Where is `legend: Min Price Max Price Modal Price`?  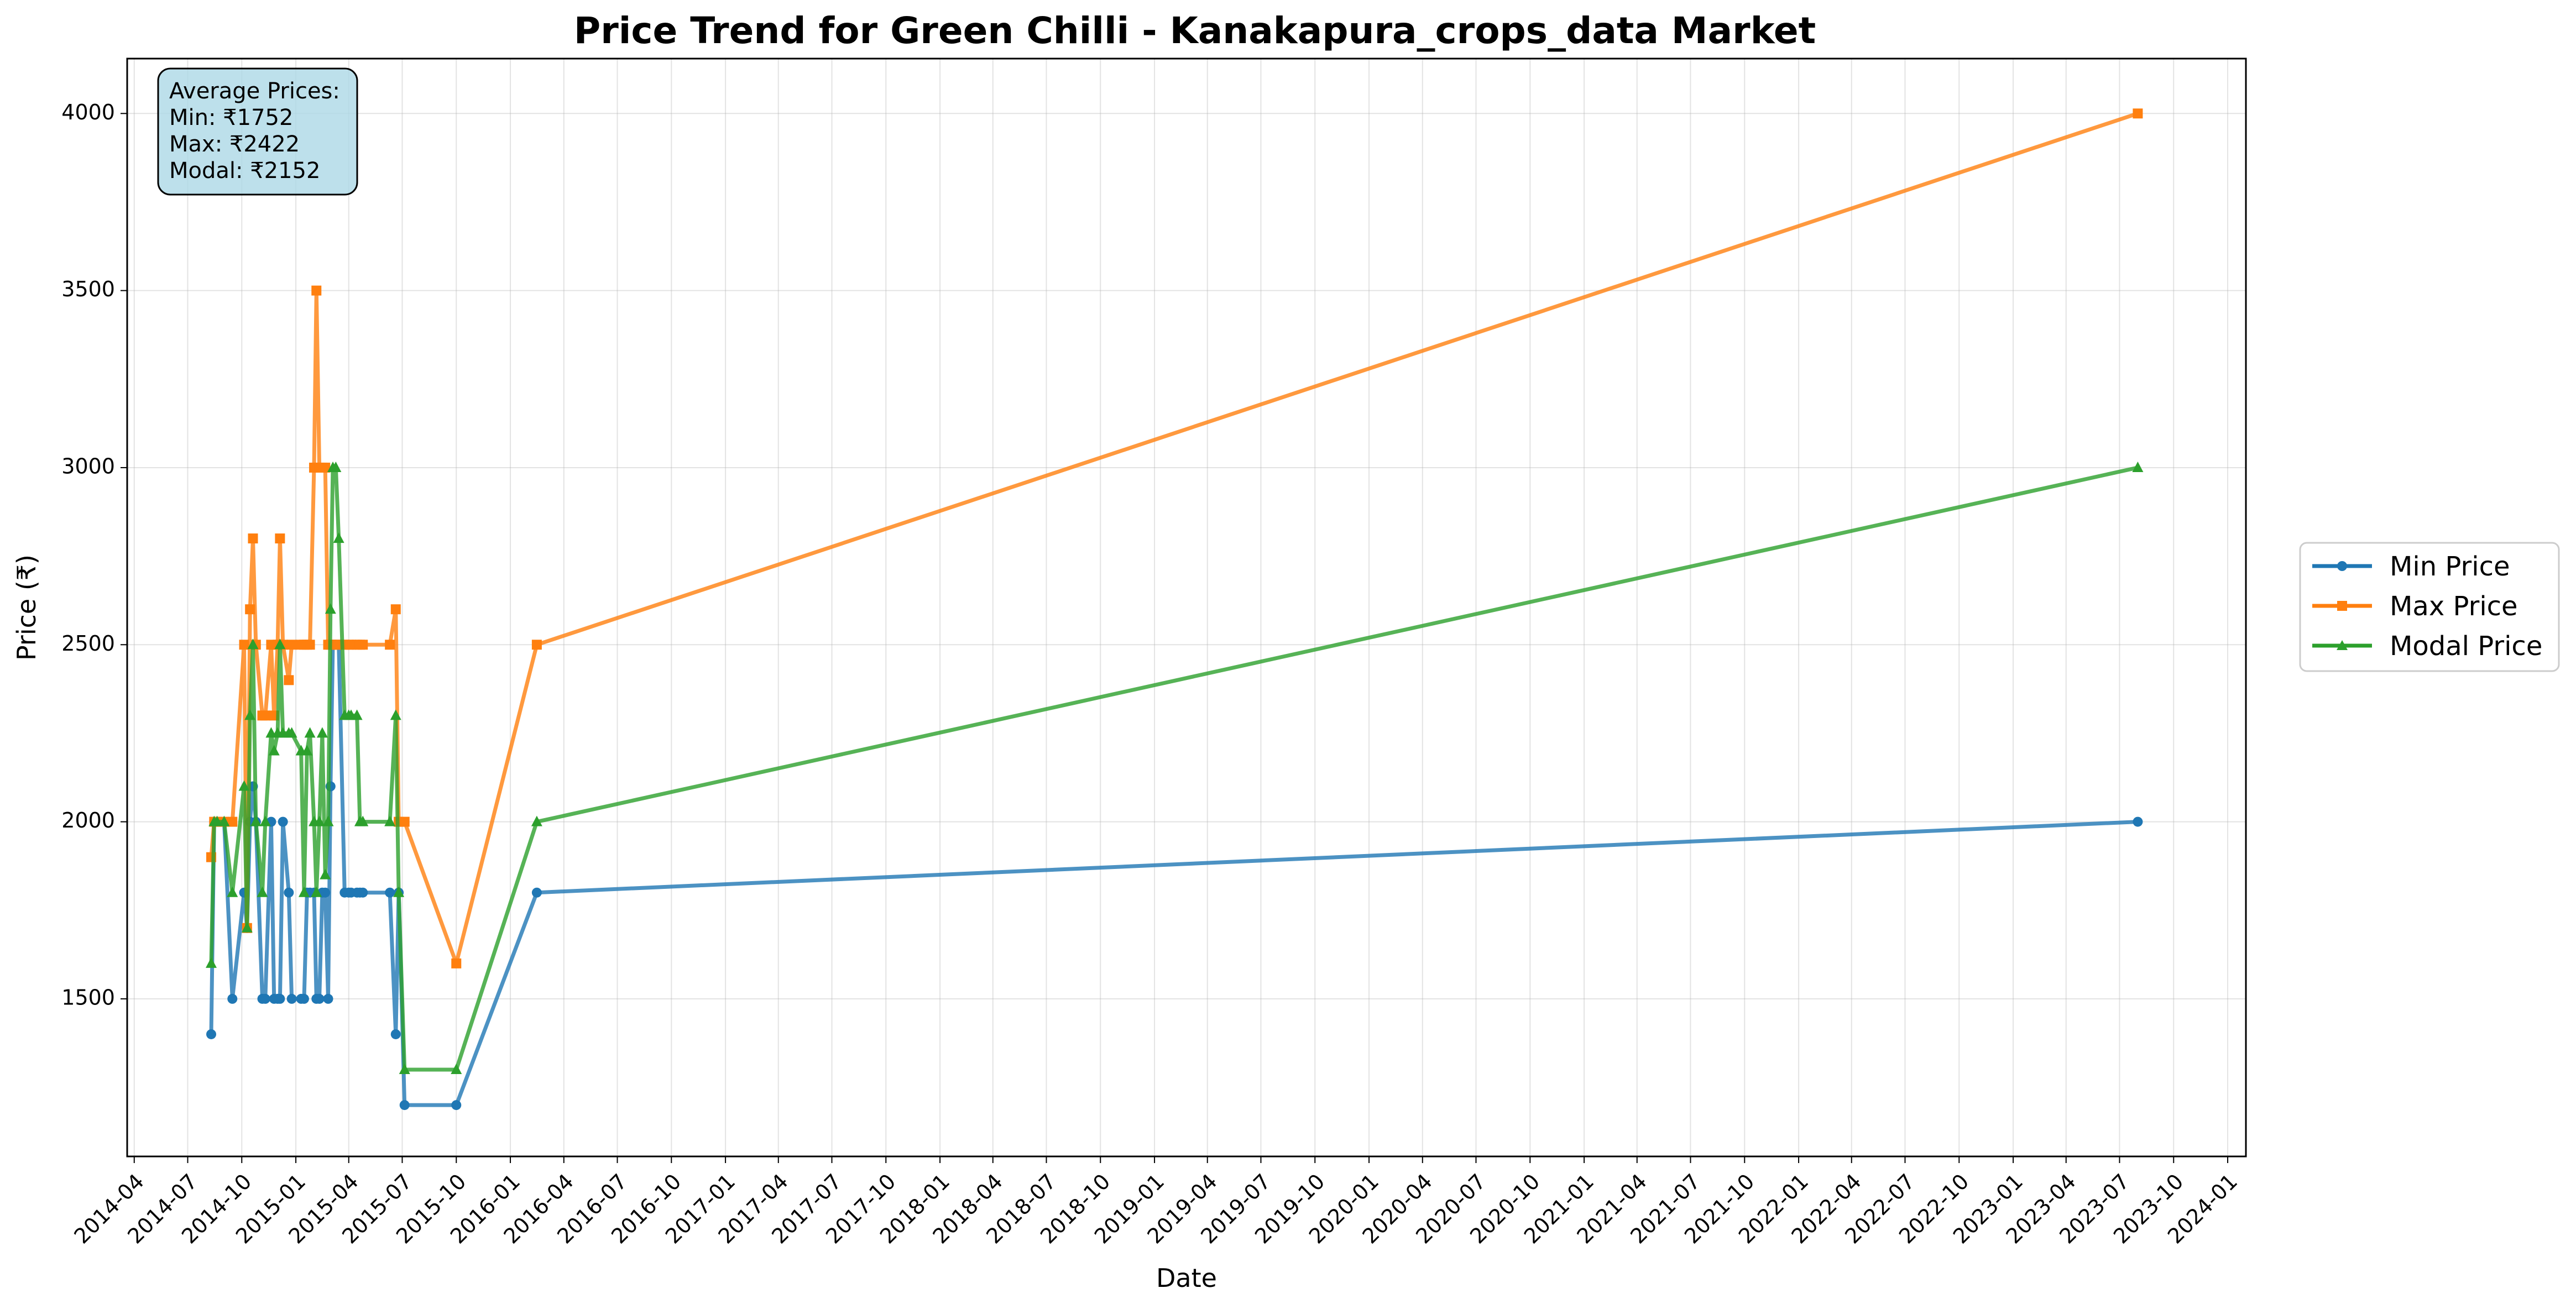
legend: Min Price Max Price Modal Price is located at coordinates (2429, 607).